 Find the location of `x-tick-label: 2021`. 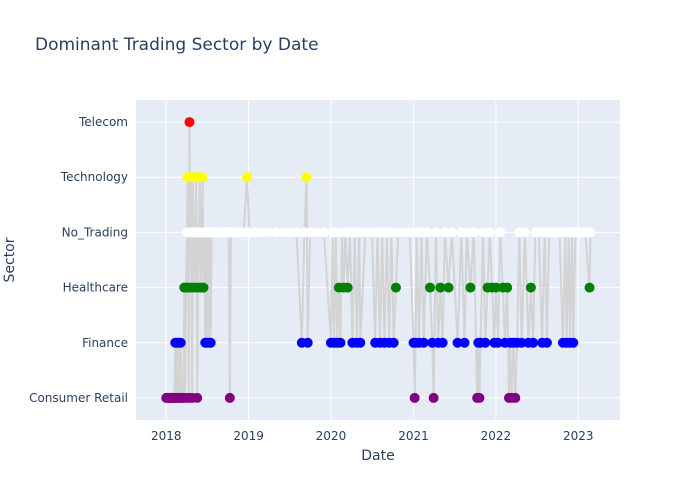

x-tick-label: 2021 is located at coordinates (413, 436).